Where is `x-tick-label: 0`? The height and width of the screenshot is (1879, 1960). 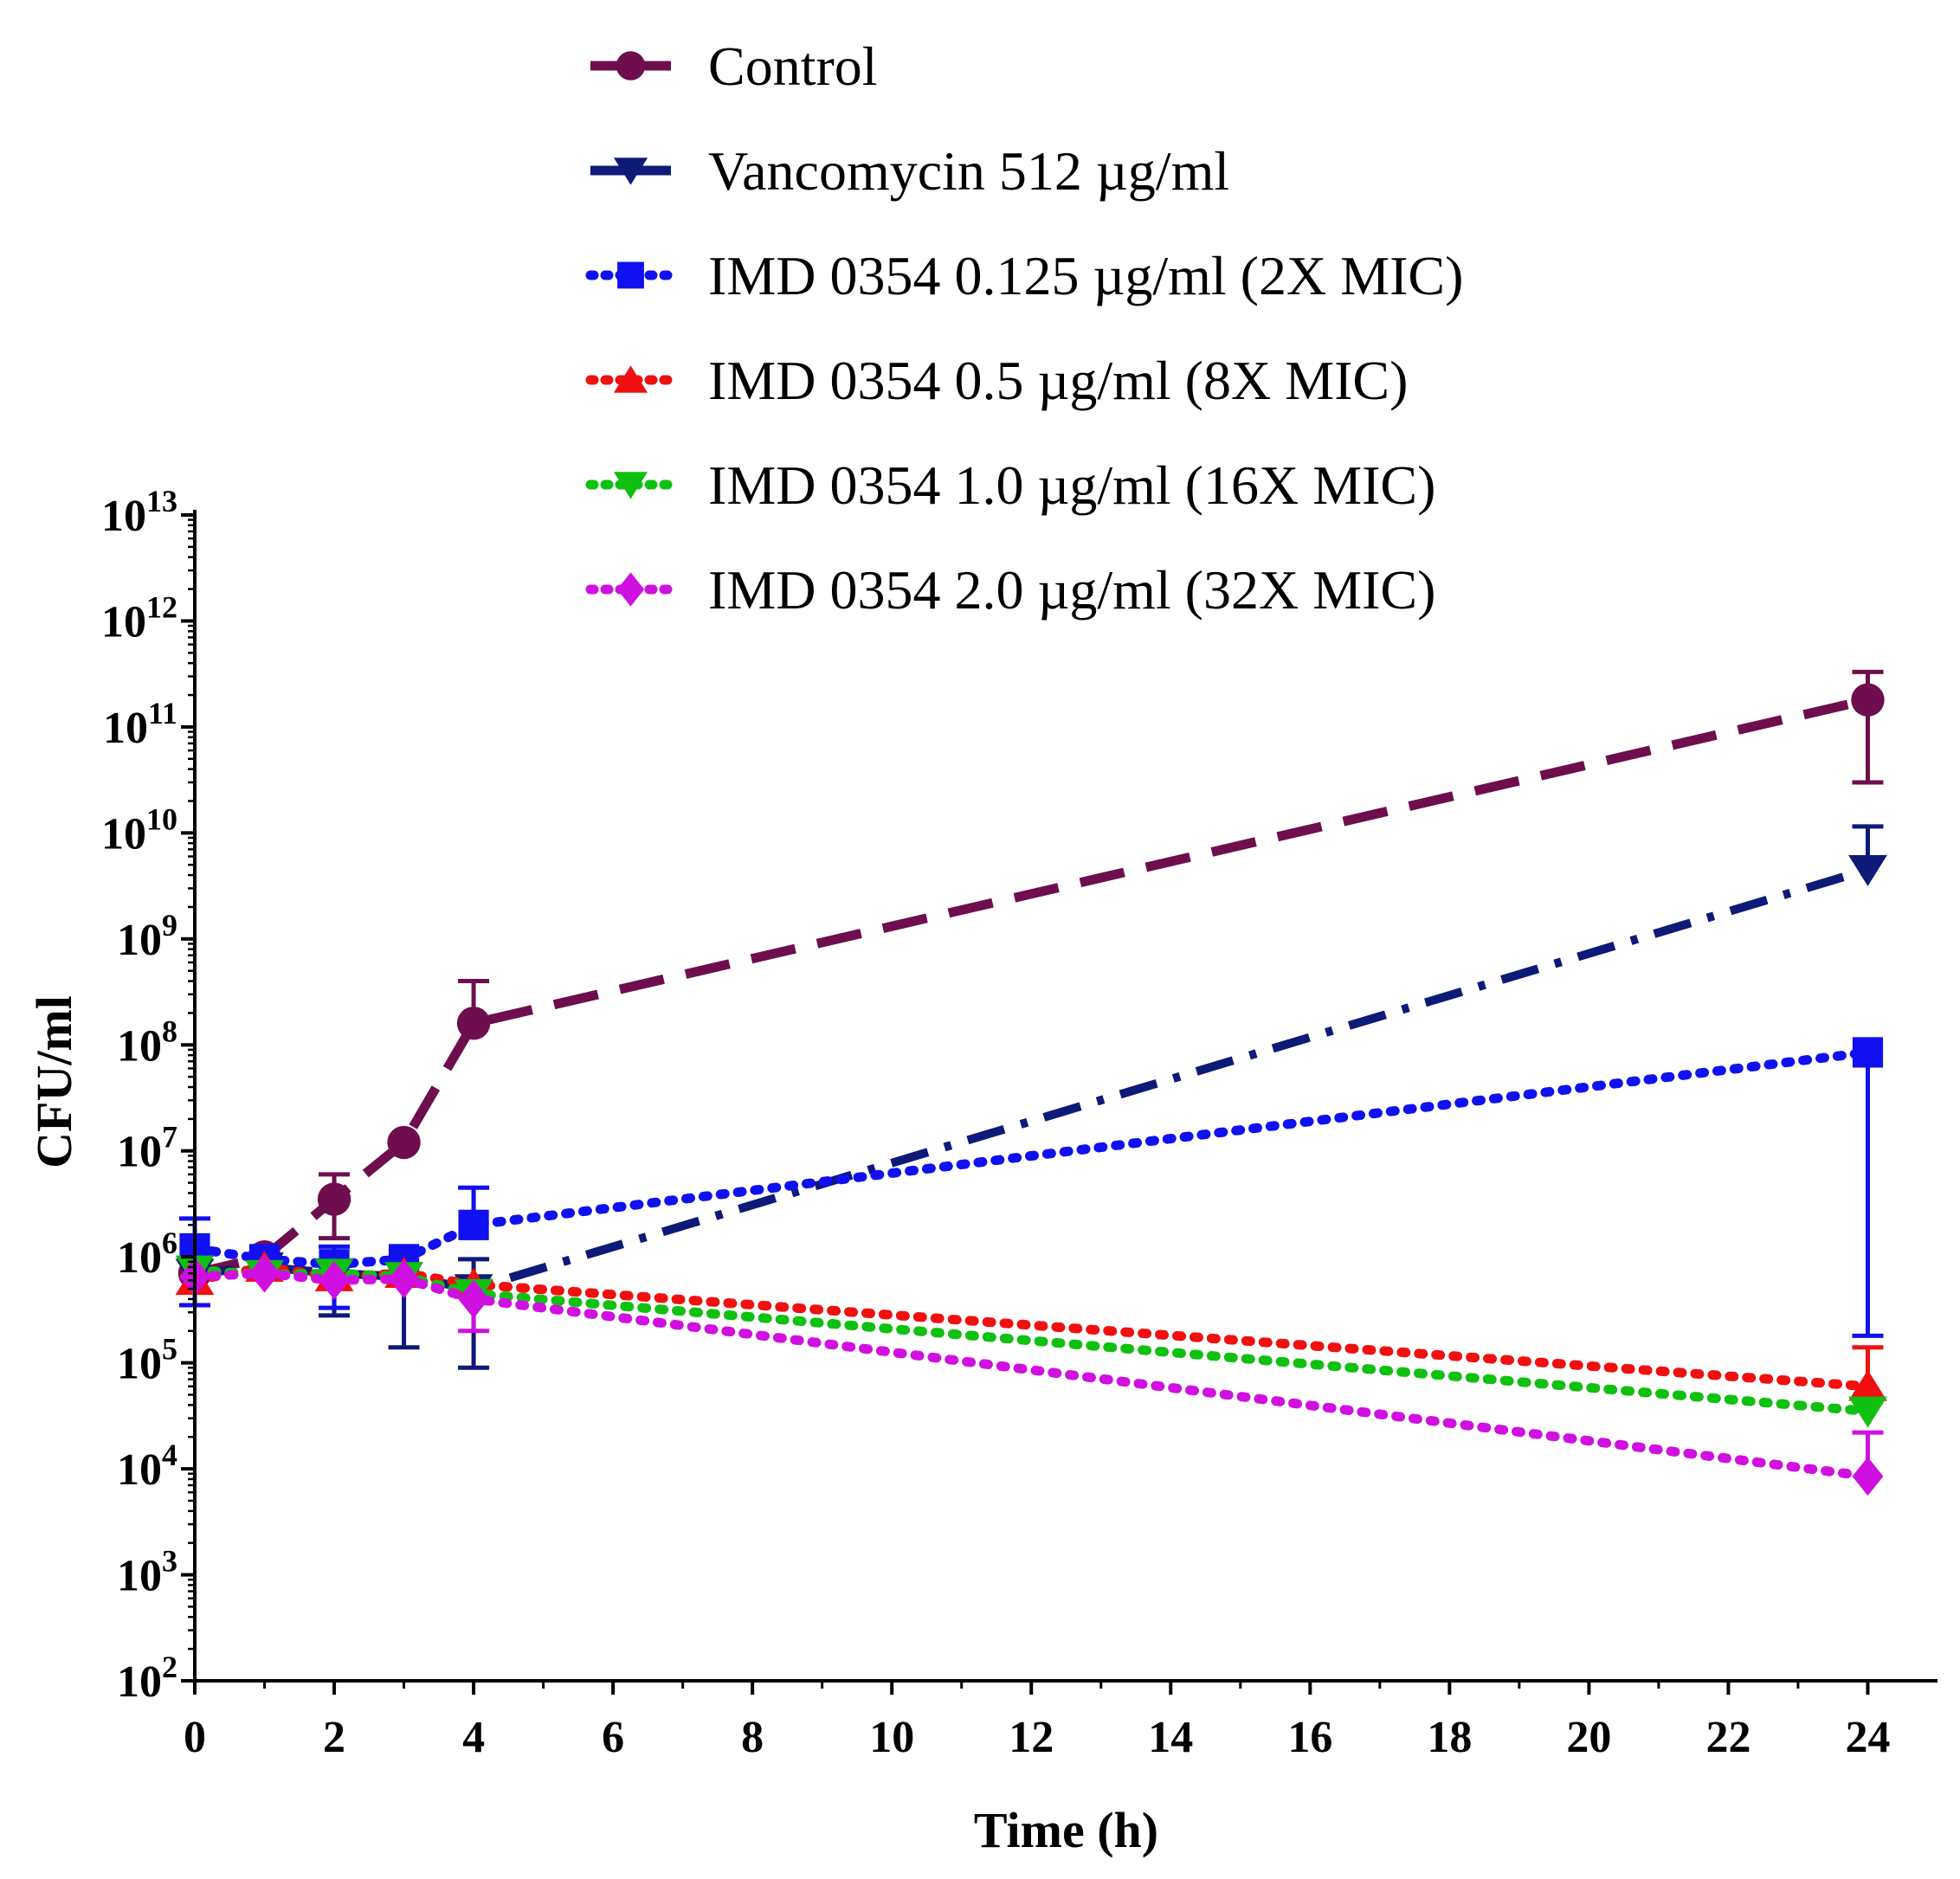
x-tick-label: 0 is located at coordinates (195, 1737).